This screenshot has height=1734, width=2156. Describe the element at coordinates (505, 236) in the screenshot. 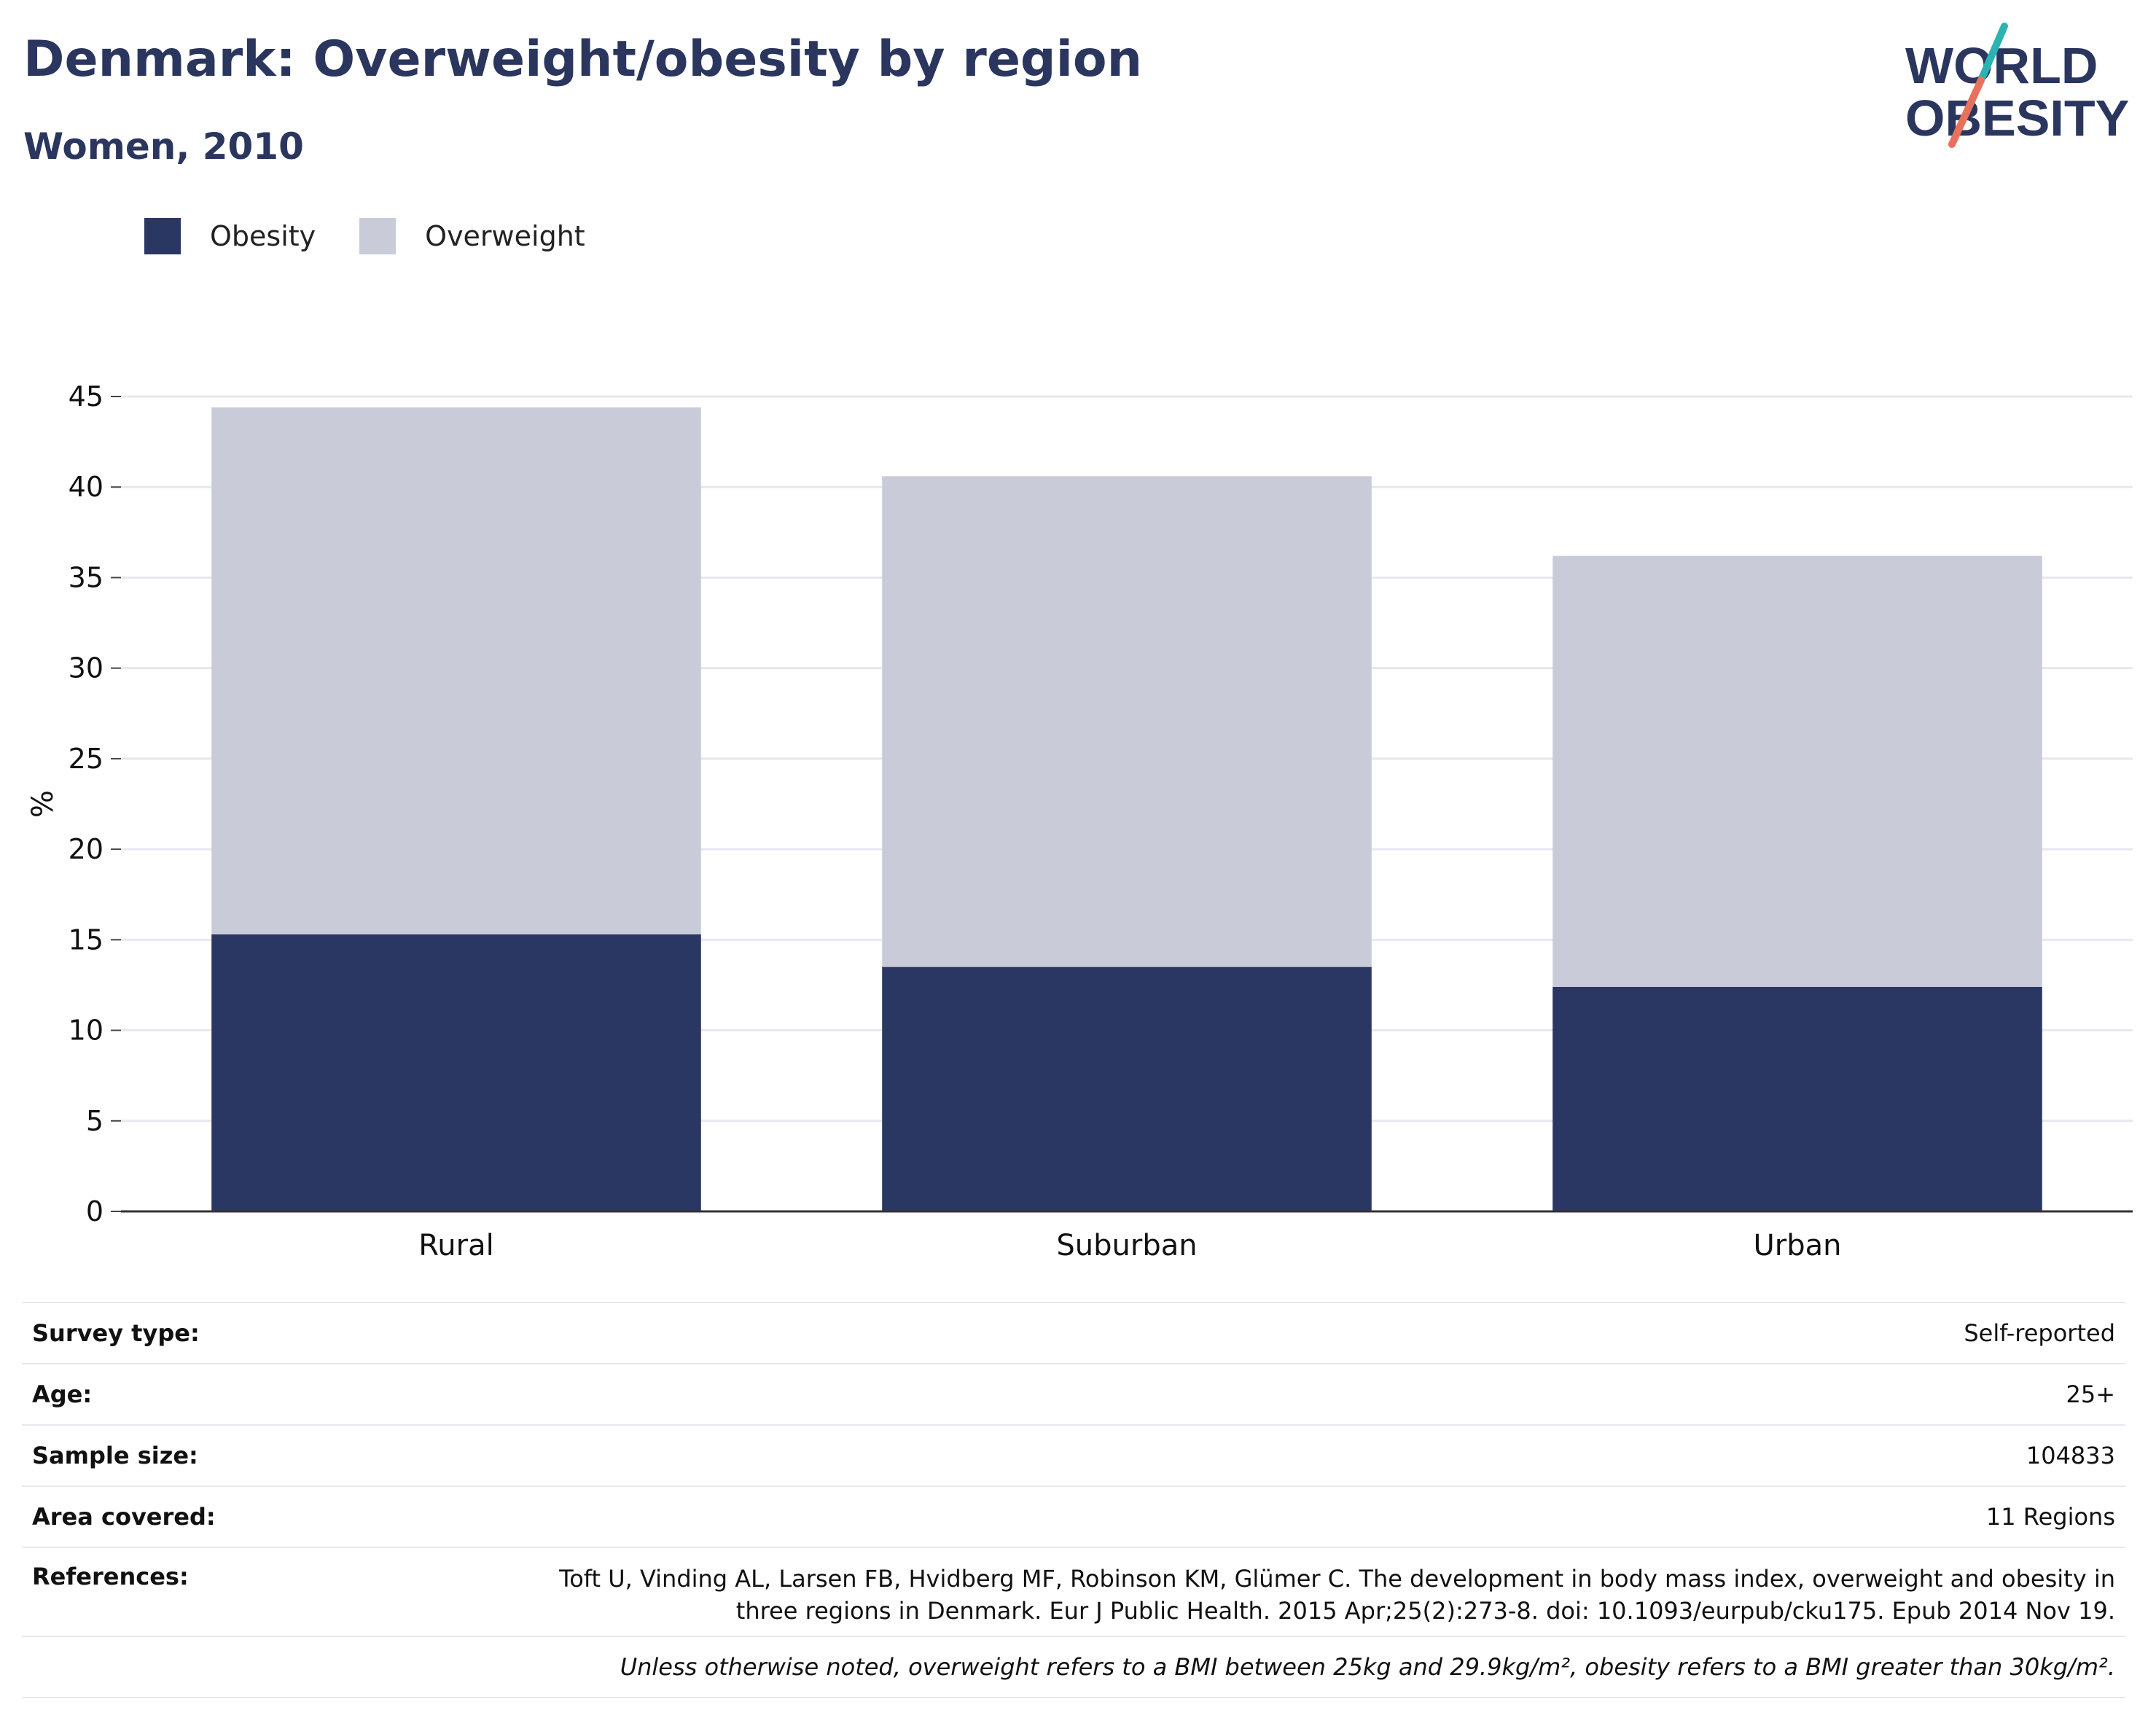

I see `legend-label-overweight: Overweight` at that location.